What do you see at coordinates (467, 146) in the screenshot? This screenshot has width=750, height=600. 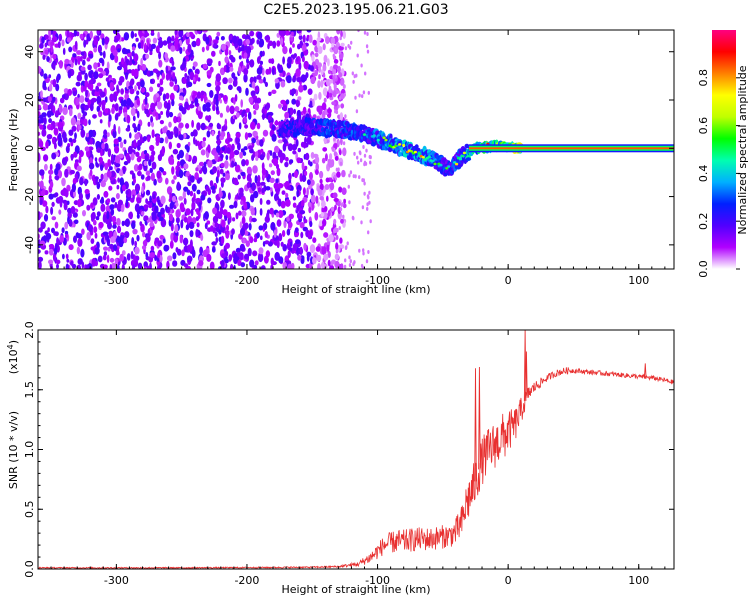 I see `track-blob` at bounding box center [467, 146].